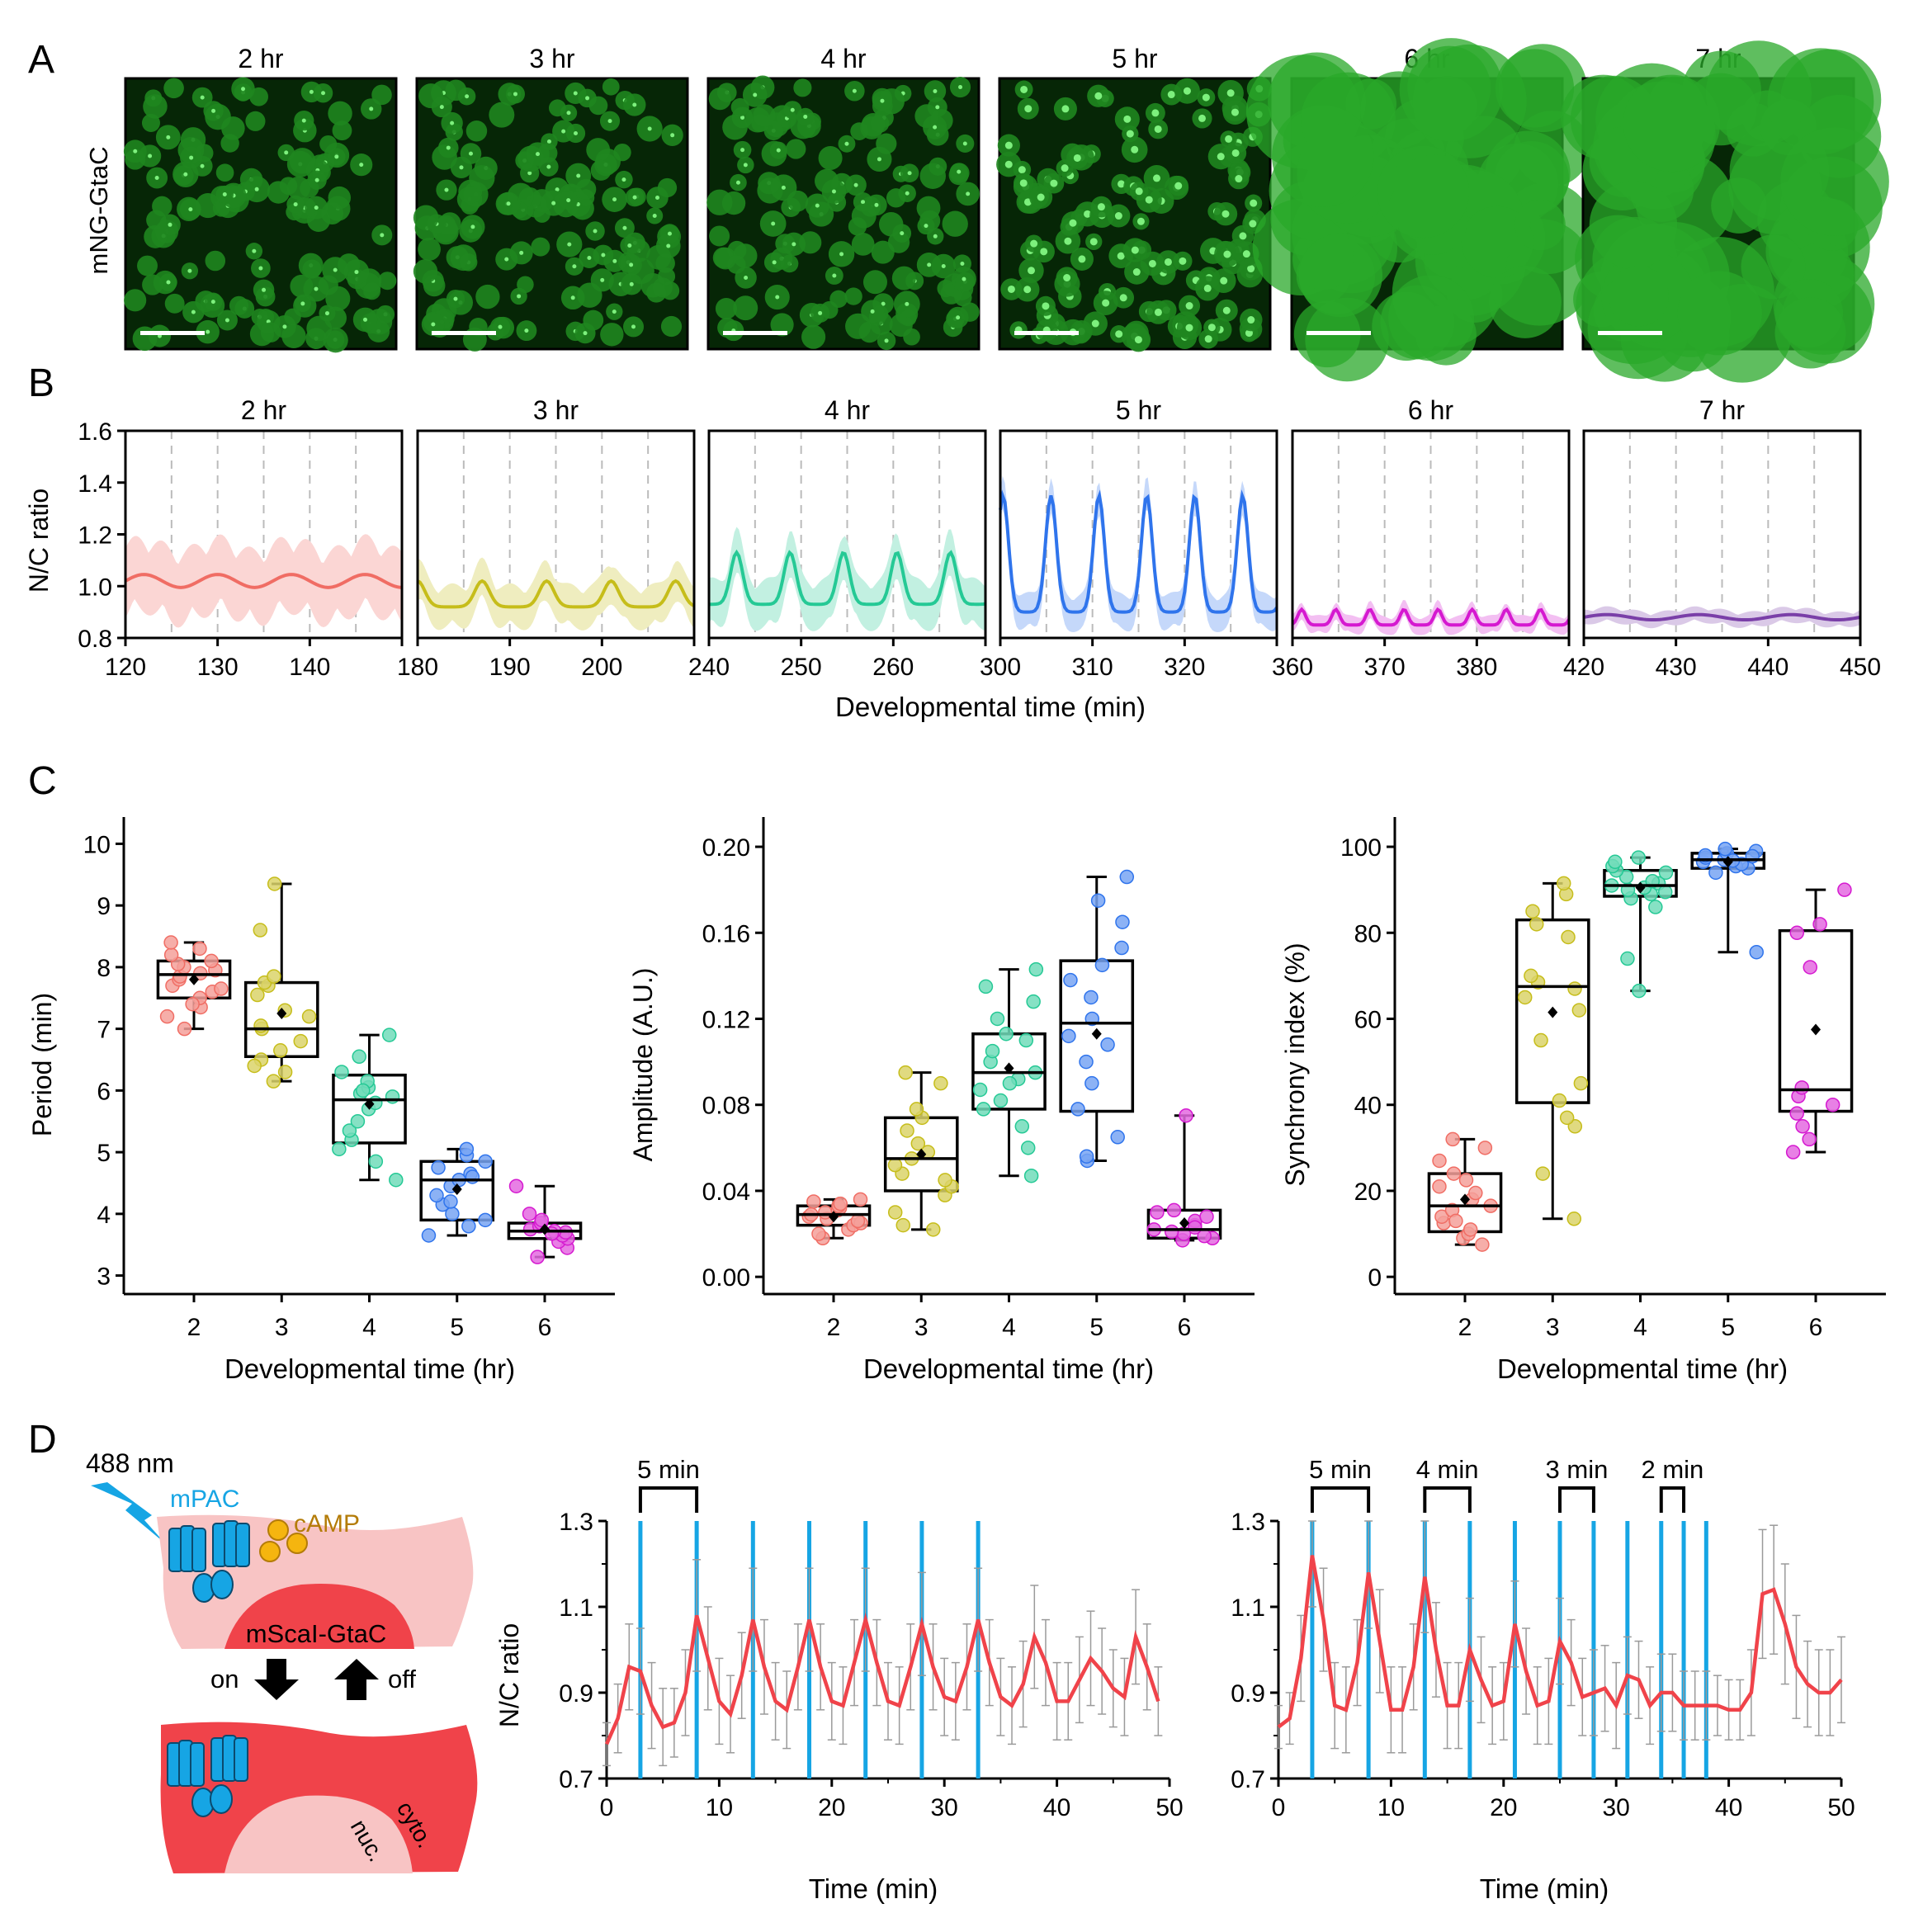 This screenshot has height=1932, width=1909. Describe the element at coordinates (1816, 1020) in the screenshot. I see `box` at that location.